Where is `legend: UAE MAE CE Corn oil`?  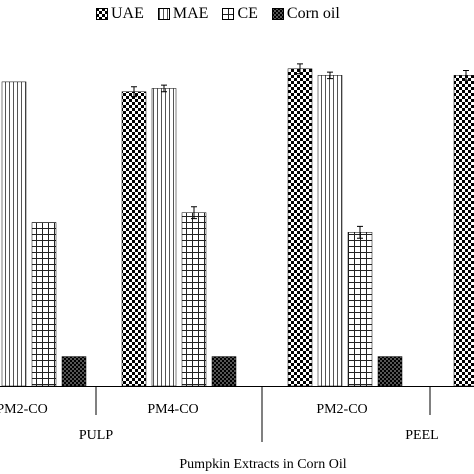 legend: UAE MAE CE Corn oil is located at coordinates (225, 14).